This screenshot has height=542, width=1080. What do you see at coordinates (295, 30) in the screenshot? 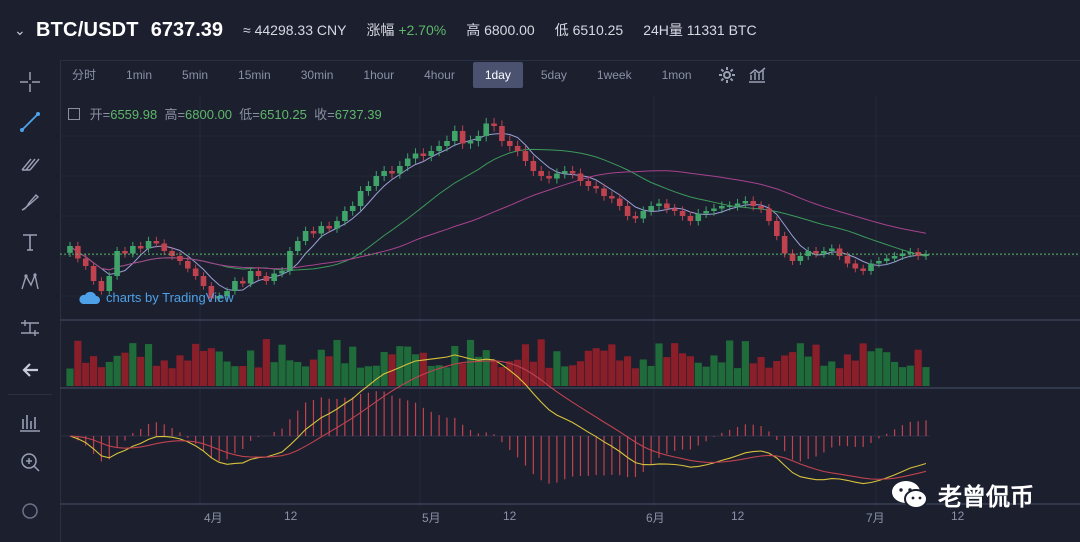
I see `cny-price: ≈ 44298.33 CNY` at bounding box center [295, 30].